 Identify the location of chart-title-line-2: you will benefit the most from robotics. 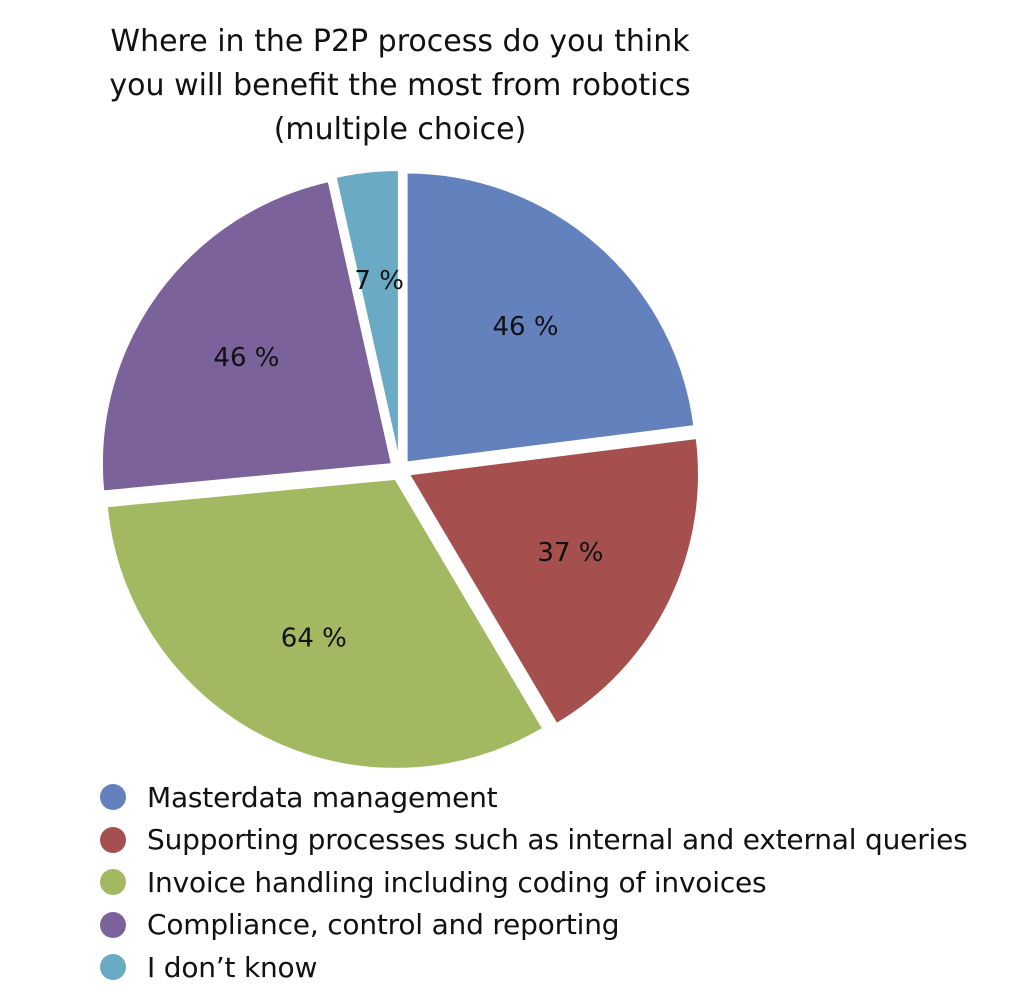
(400, 86).